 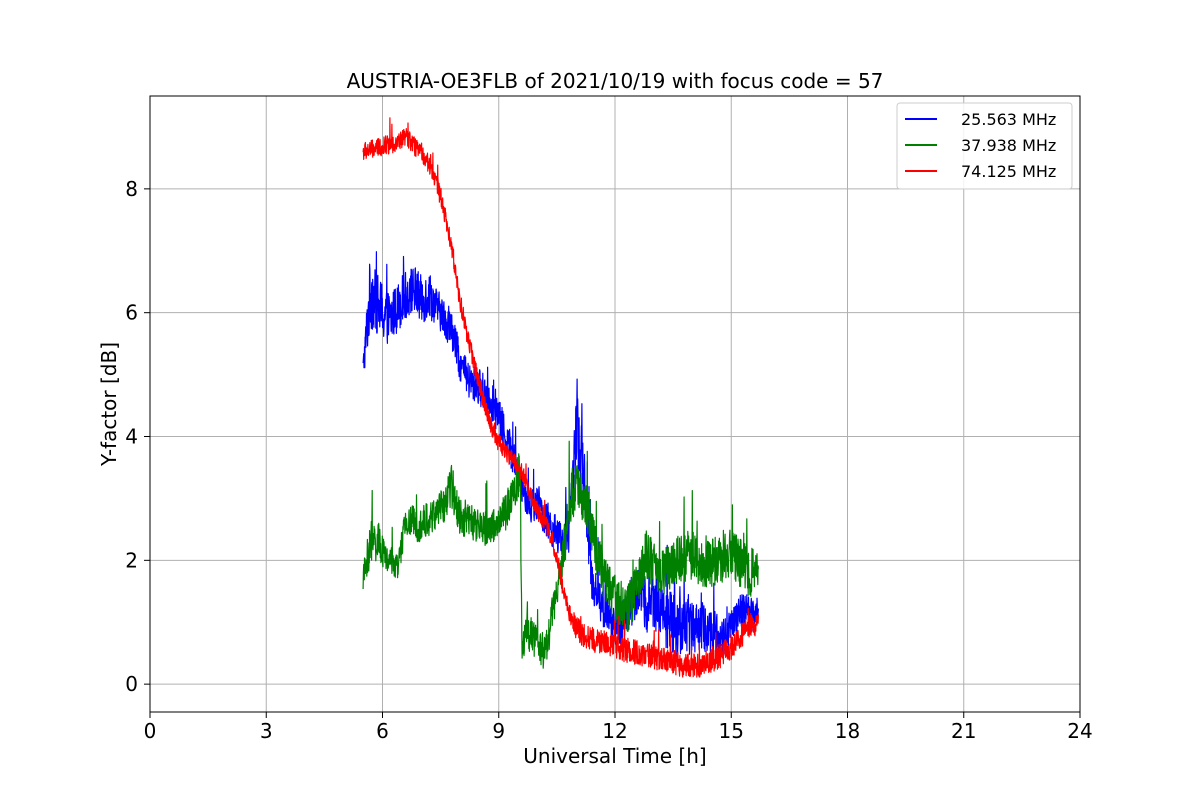 I want to click on legend-label: 74.125 MHz, so click(x=1008, y=171).